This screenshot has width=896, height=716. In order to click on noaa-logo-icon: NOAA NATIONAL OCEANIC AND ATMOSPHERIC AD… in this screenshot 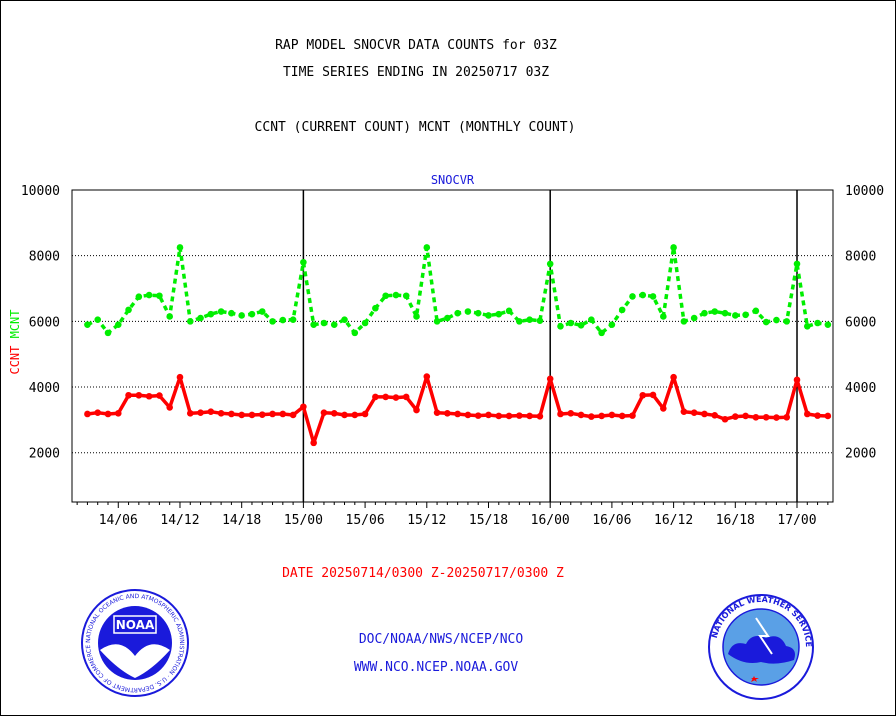, I will do `click(135, 643)`.